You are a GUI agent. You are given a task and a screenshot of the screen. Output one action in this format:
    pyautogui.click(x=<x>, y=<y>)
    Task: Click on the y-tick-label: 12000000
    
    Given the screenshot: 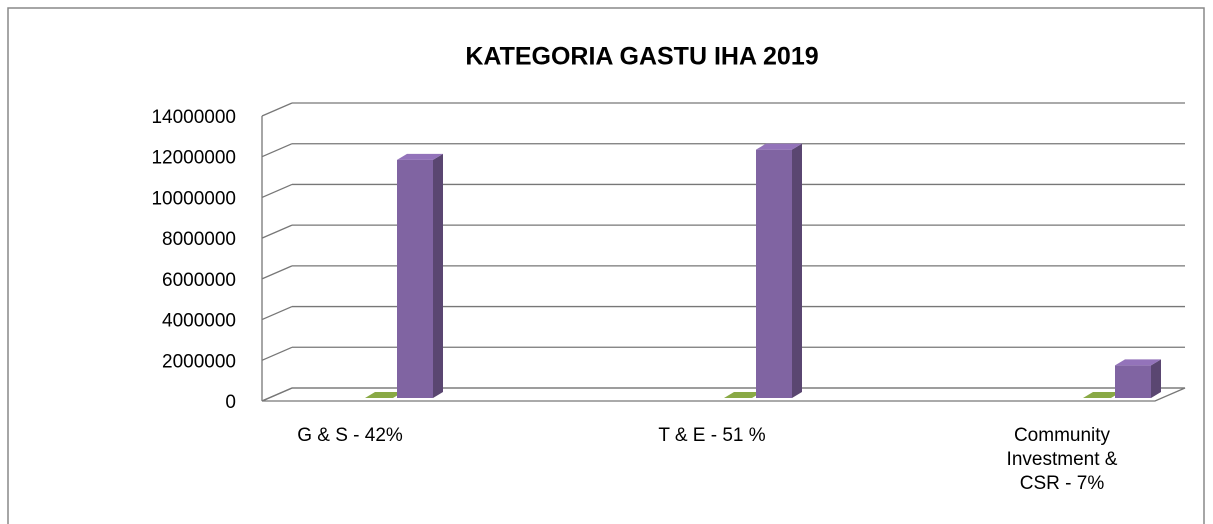 What is the action you would take?
    pyautogui.click(x=193, y=158)
    